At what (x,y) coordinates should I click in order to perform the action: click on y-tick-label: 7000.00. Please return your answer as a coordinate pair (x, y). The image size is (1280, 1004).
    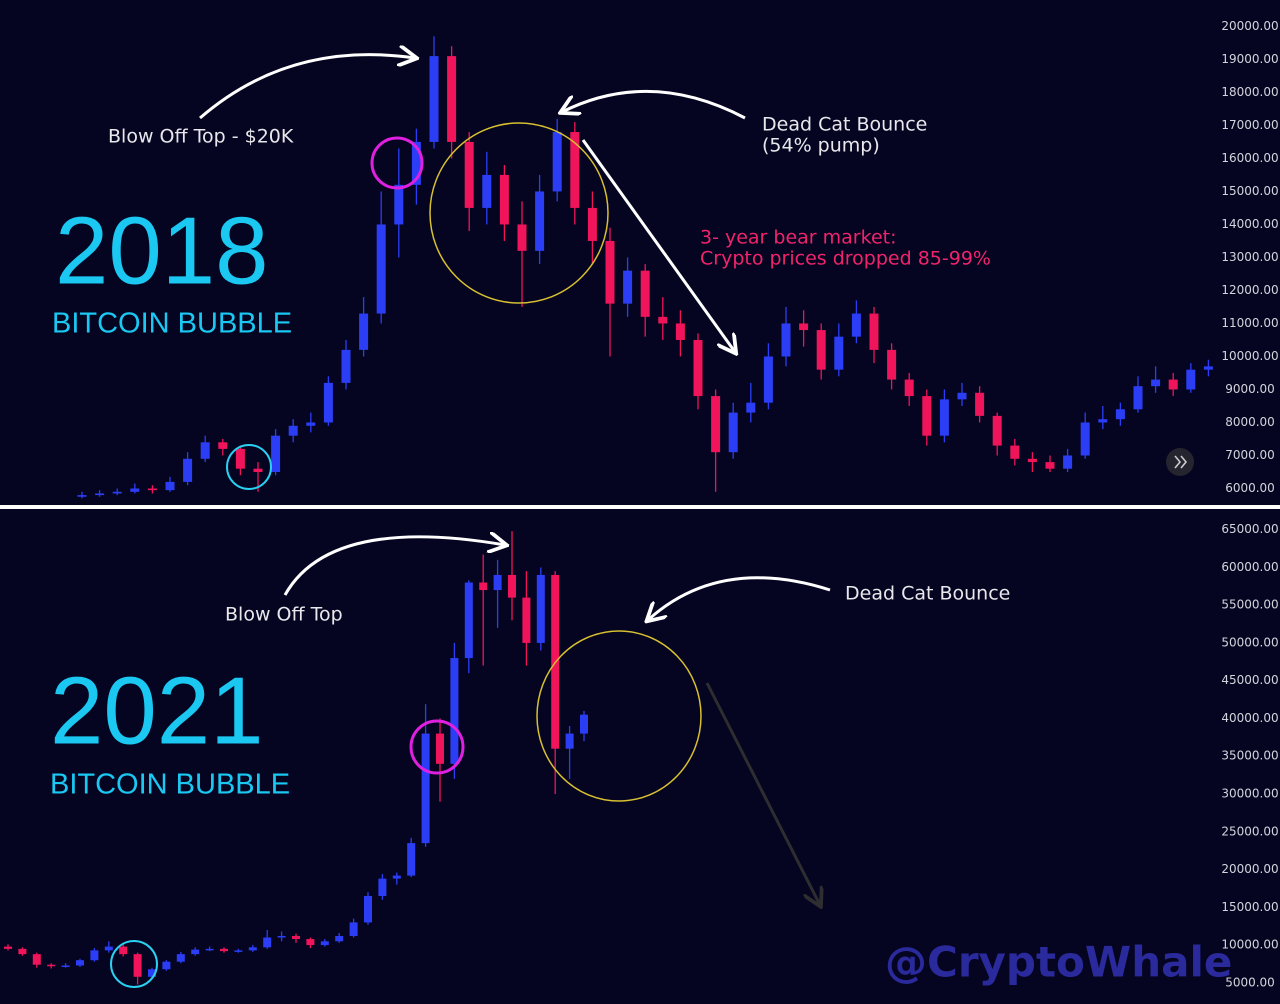
    Looking at the image, I should click on (1250, 455).